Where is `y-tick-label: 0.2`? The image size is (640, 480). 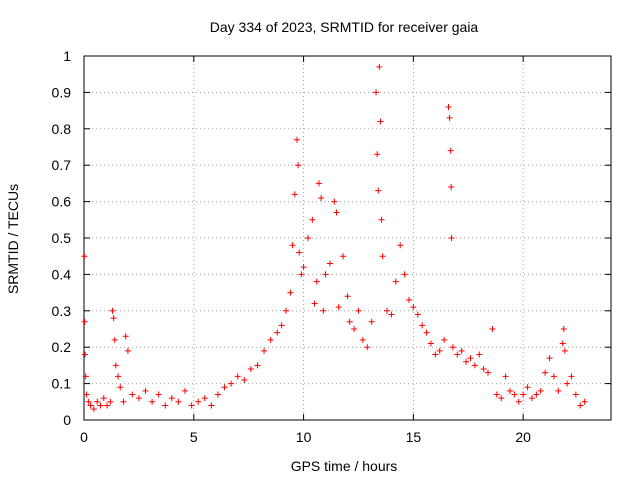 y-tick-label: 0.2 is located at coordinates (62, 347).